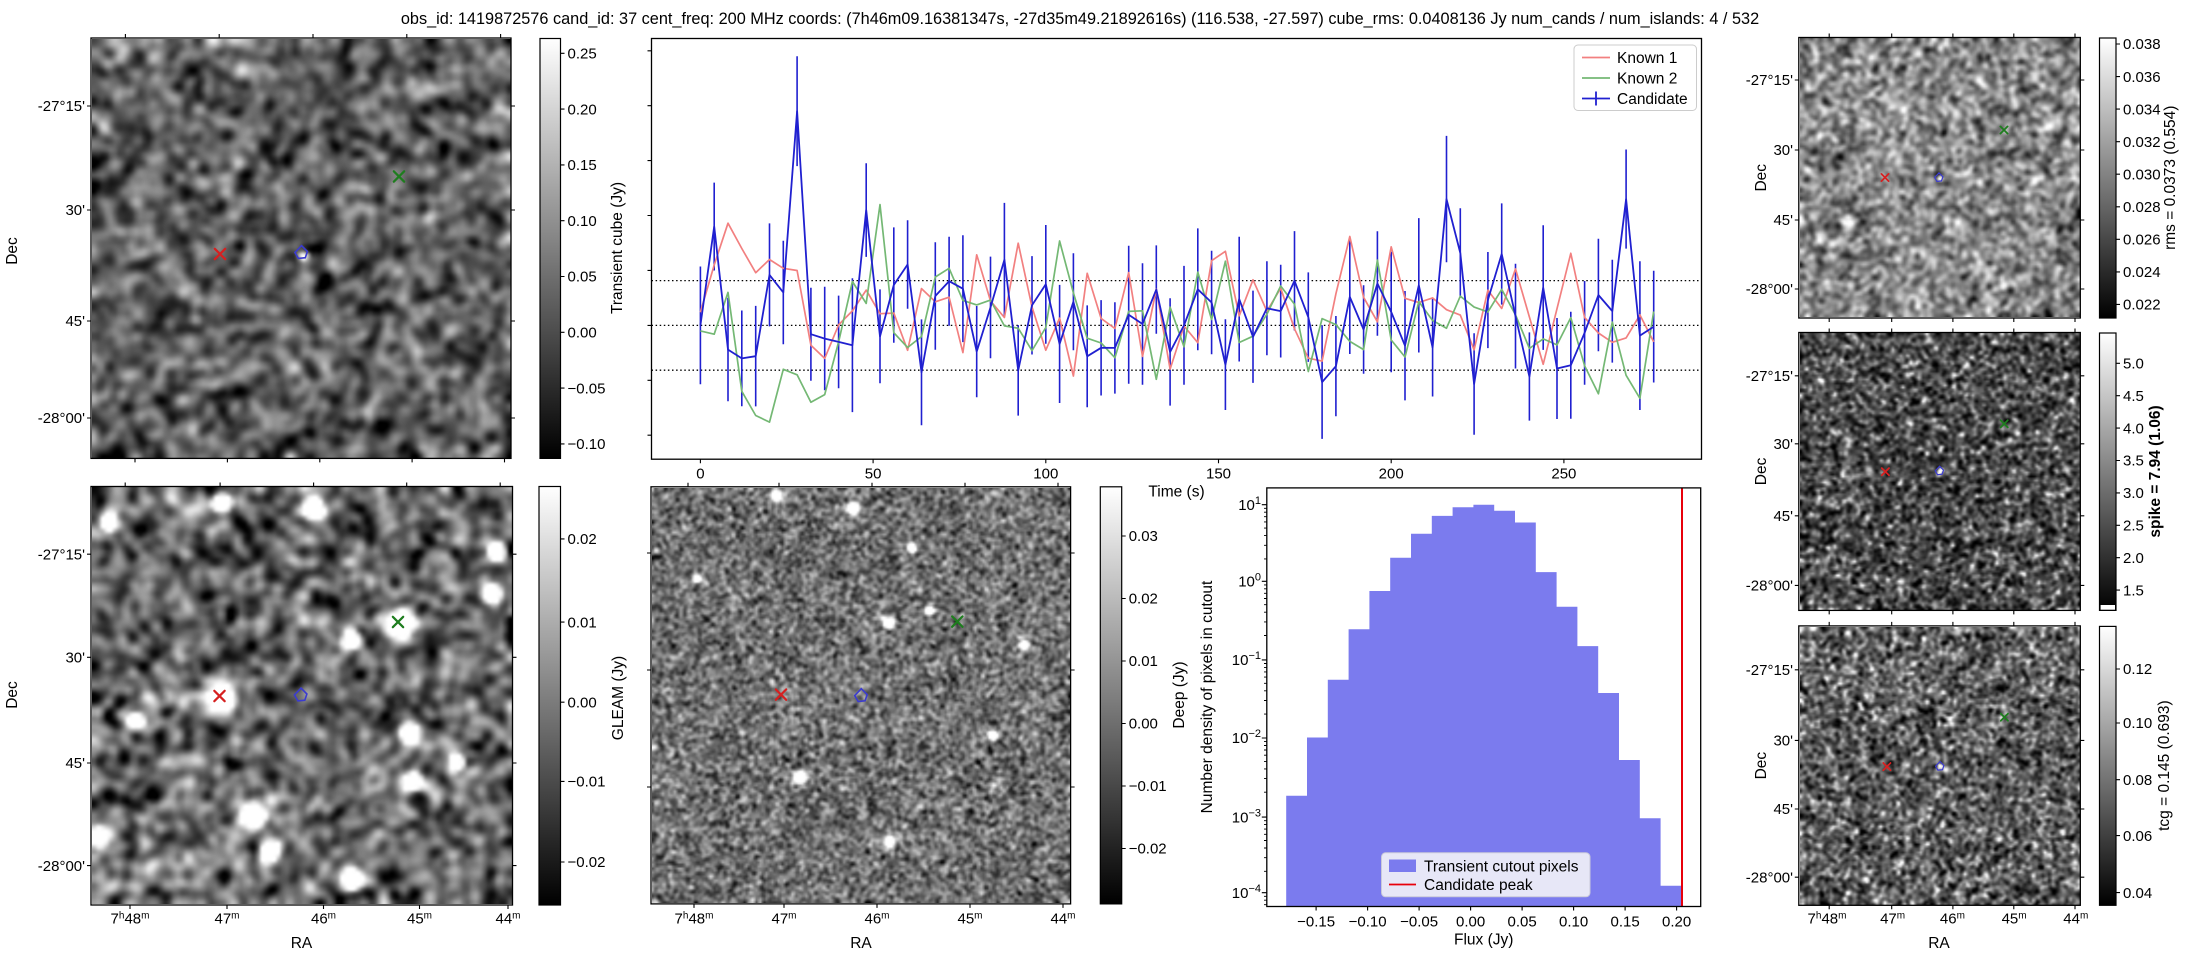 The height and width of the screenshot is (960, 2193). Describe the element at coordinates (1246, 816) in the screenshot. I see `svg-text: 10−3` at that location.